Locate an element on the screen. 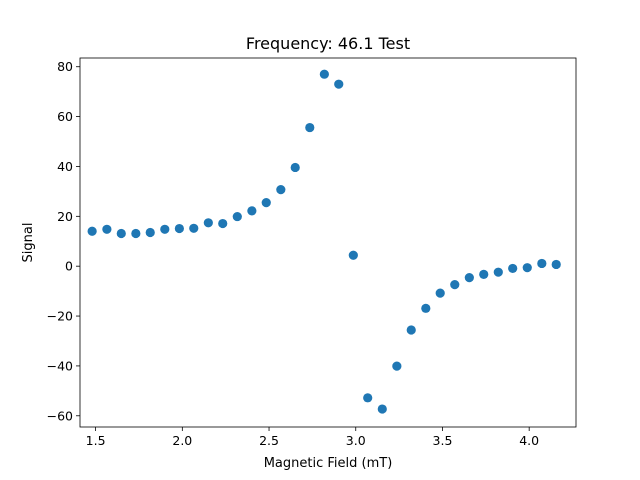 This screenshot has height=480, width=640. y-tick-label: −40 is located at coordinates (60, 365).